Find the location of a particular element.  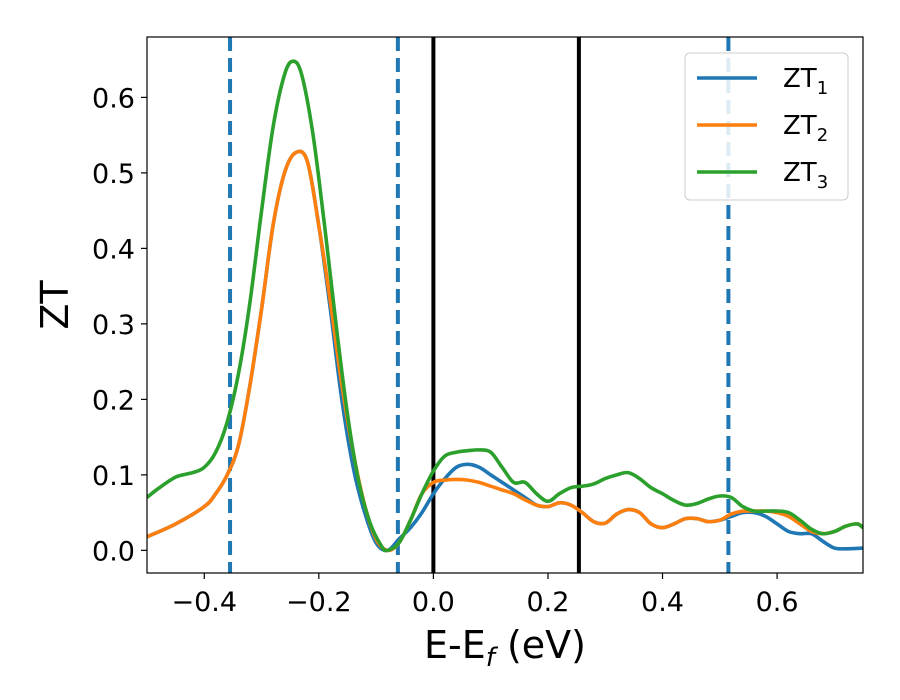

legend-label-zt1: ZT1 is located at coordinates (805, 81).